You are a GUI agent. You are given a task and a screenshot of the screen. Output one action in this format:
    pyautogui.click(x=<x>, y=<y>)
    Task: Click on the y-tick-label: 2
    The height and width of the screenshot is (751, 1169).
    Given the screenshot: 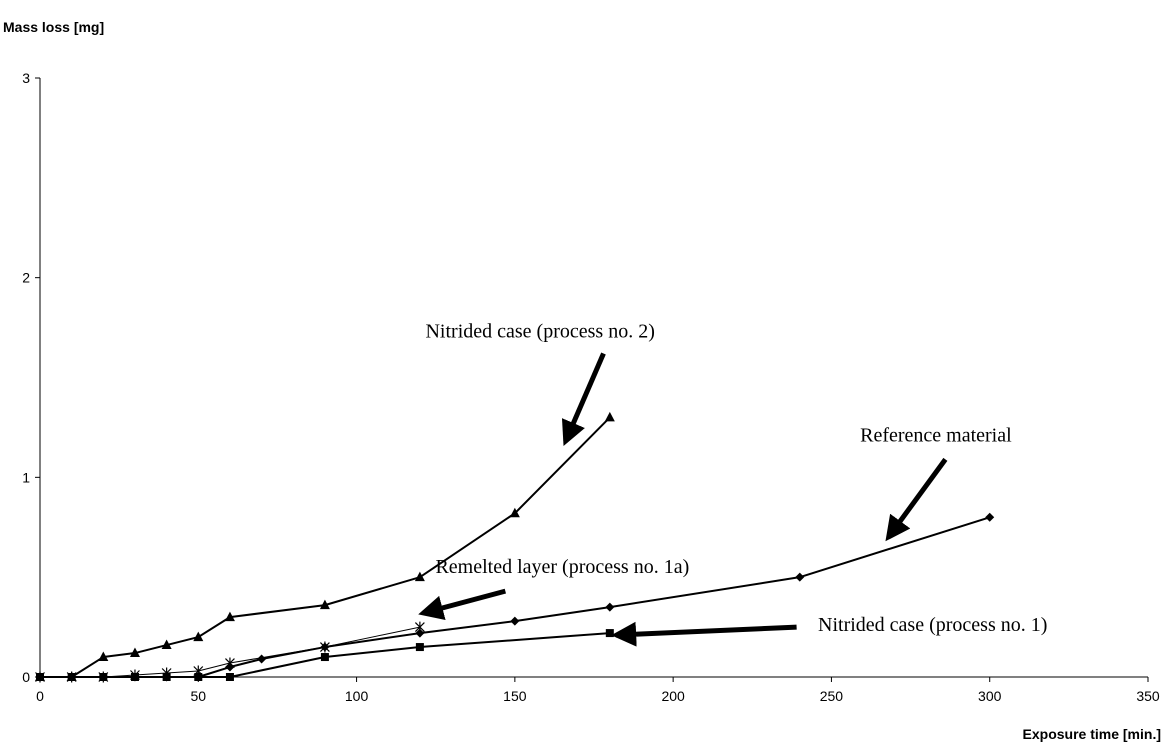 What is the action you would take?
    pyautogui.click(x=26, y=278)
    